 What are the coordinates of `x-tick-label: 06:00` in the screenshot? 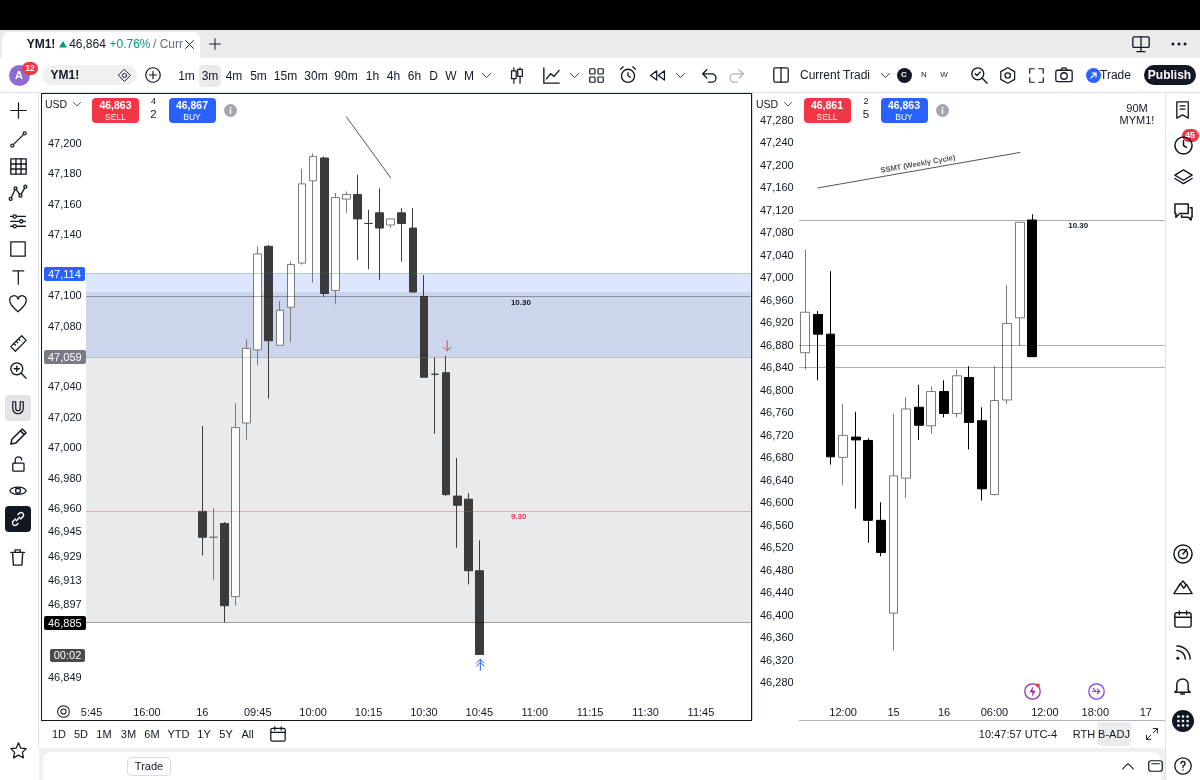 It's located at (994, 711).